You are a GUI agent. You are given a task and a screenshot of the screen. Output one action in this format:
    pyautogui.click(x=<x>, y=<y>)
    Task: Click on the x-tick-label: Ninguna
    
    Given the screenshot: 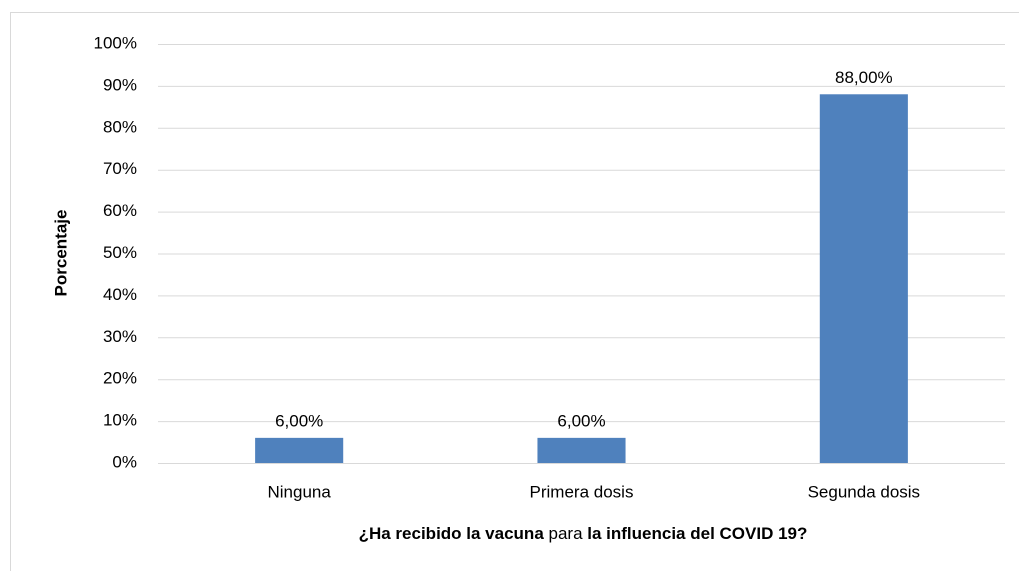 What is the action you would take?
    pyautogui.click(x=300, y=491)
    